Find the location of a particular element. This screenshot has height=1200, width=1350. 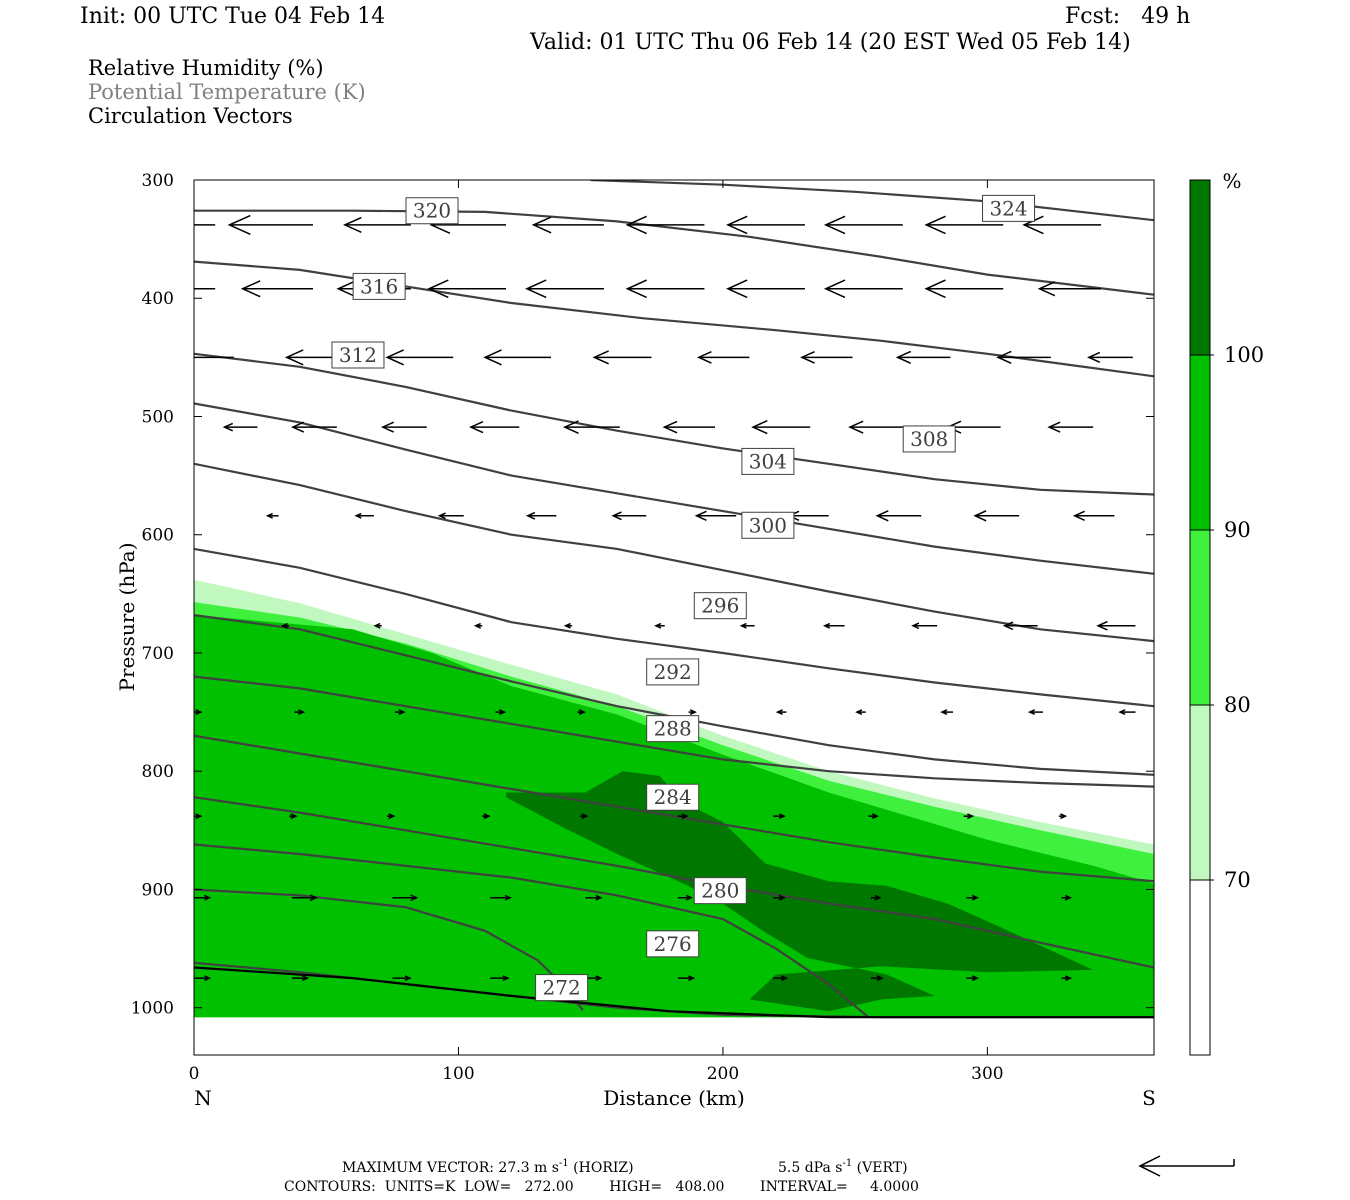

y-tick-label: 700 is located at coordinates (158, 654).